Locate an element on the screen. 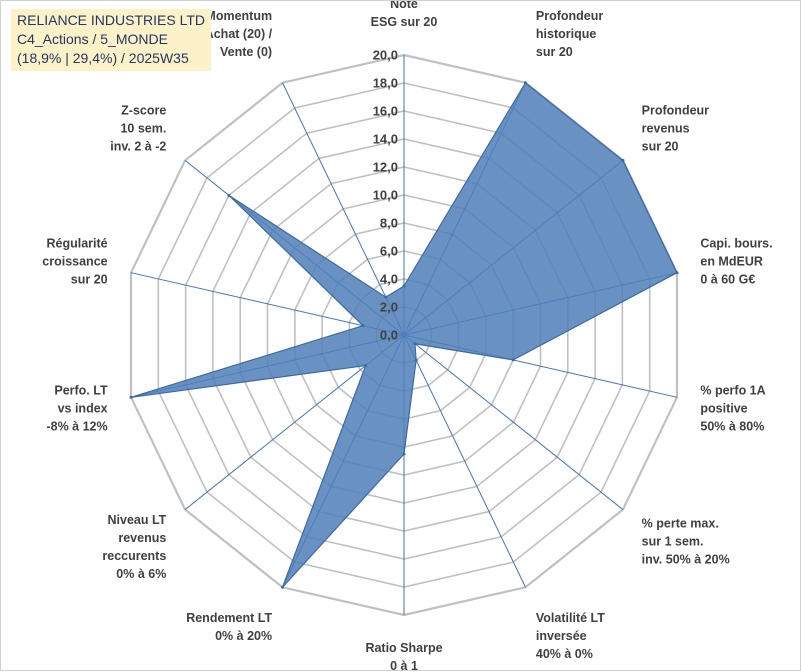  title-period: (18,9% | 29,4%) / 2025W35 is located at coordinates (103, 58).